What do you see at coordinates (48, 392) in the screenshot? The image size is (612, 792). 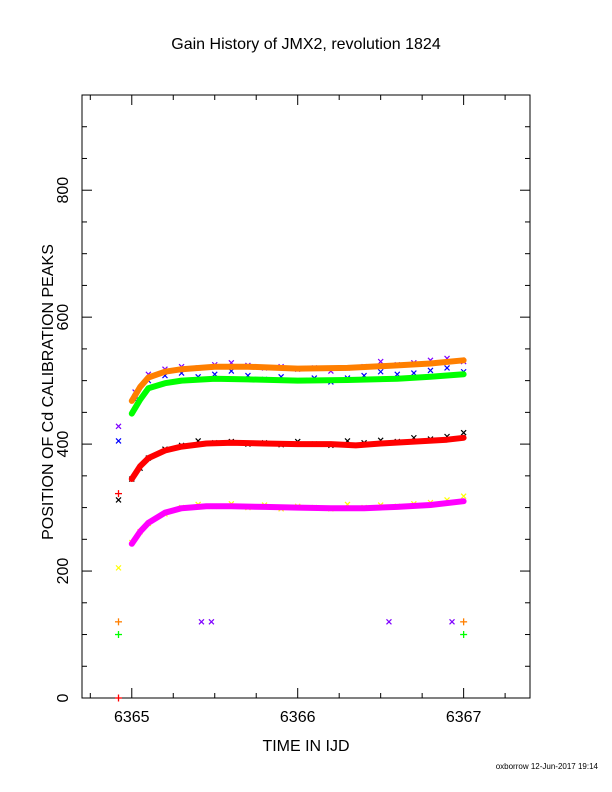 I see `y-axis-label: POSITION OF Cd CALIBRATION PEAKS` at bounding box center [48, 392].